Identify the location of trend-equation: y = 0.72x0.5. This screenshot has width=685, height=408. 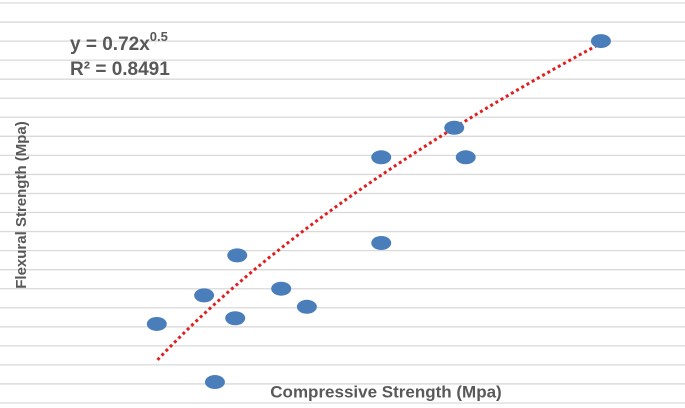
(119, 42).